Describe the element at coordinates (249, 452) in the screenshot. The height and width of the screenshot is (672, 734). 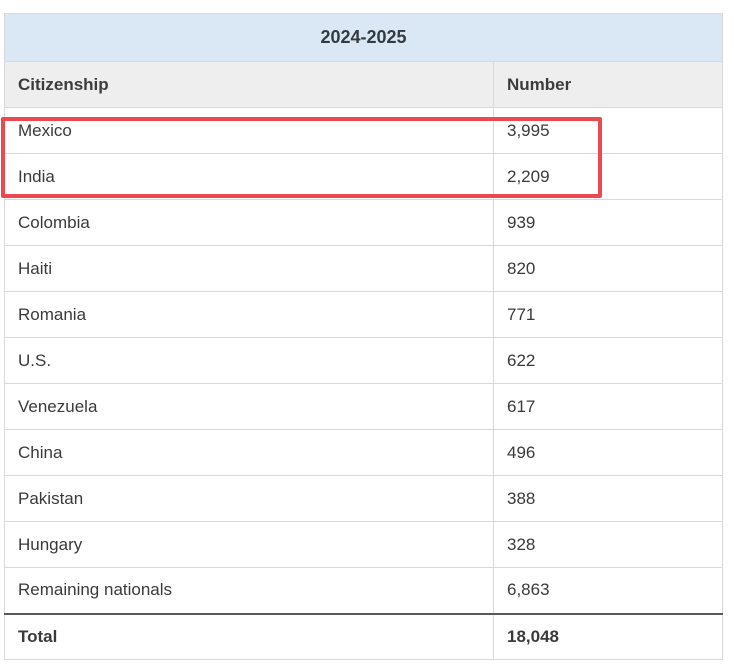
I see `citizenship-cell: China` at that location.